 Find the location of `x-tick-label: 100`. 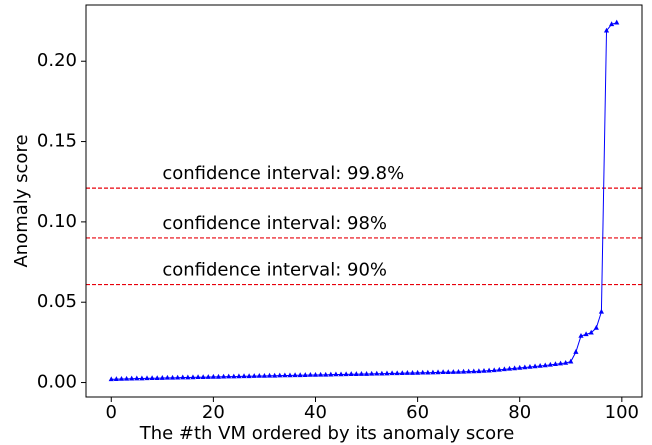

x-tick-label: 100 is located at coordinates (622, 412).